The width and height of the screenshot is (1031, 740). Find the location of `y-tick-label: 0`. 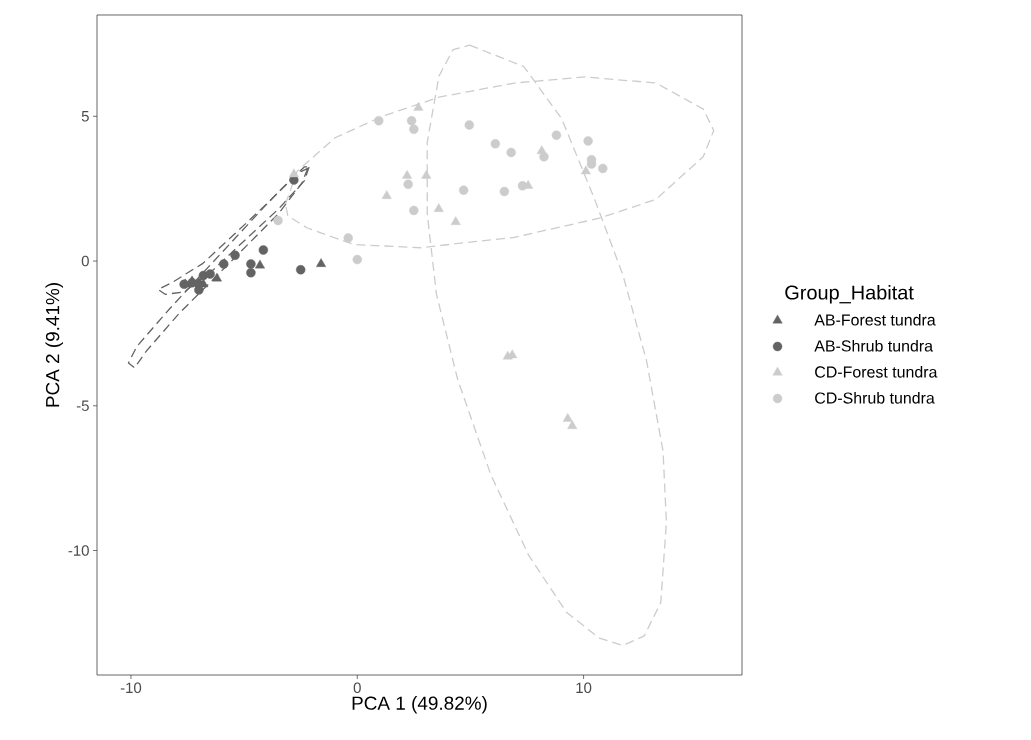

y-tick-label: 0 is located at coordinates (85, 261).